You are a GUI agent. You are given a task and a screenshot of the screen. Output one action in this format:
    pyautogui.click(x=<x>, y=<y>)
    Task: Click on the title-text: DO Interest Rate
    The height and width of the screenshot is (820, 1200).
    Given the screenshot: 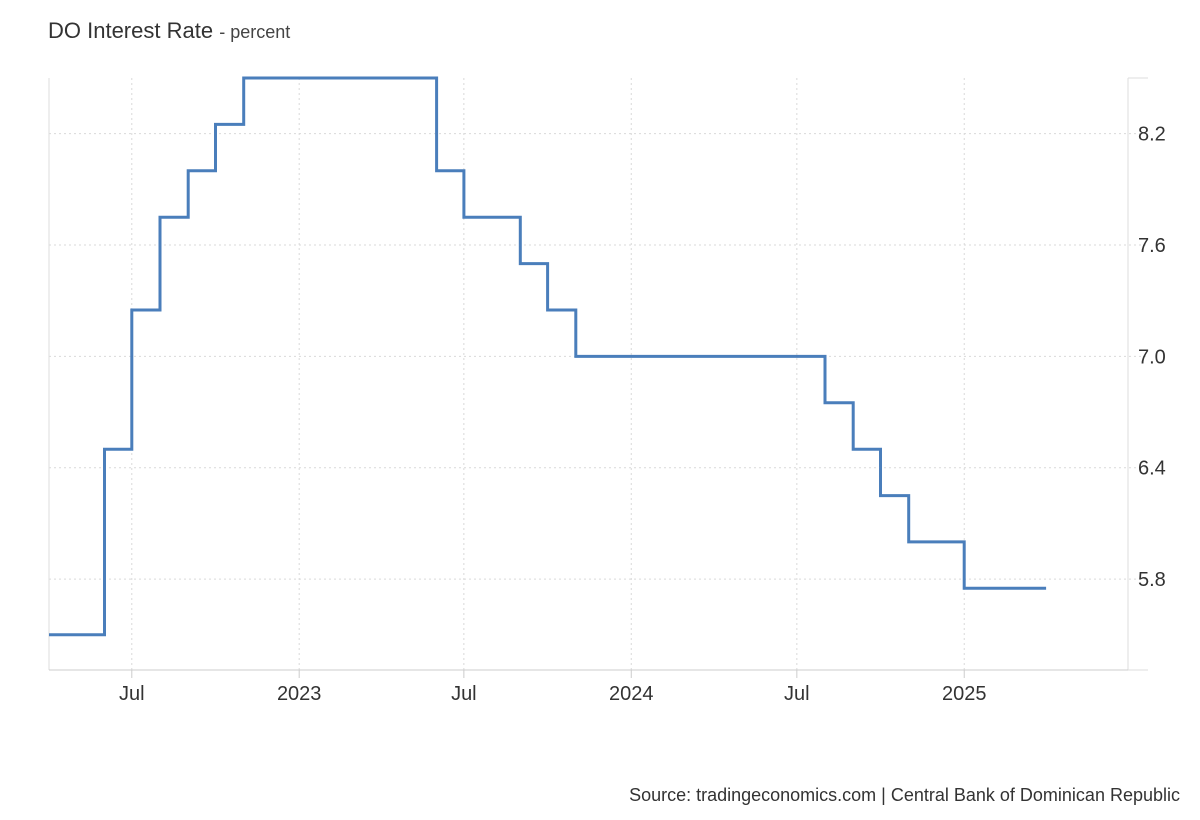 What is the action you would take?
    pyautogui.click(x=131, y=30)
    